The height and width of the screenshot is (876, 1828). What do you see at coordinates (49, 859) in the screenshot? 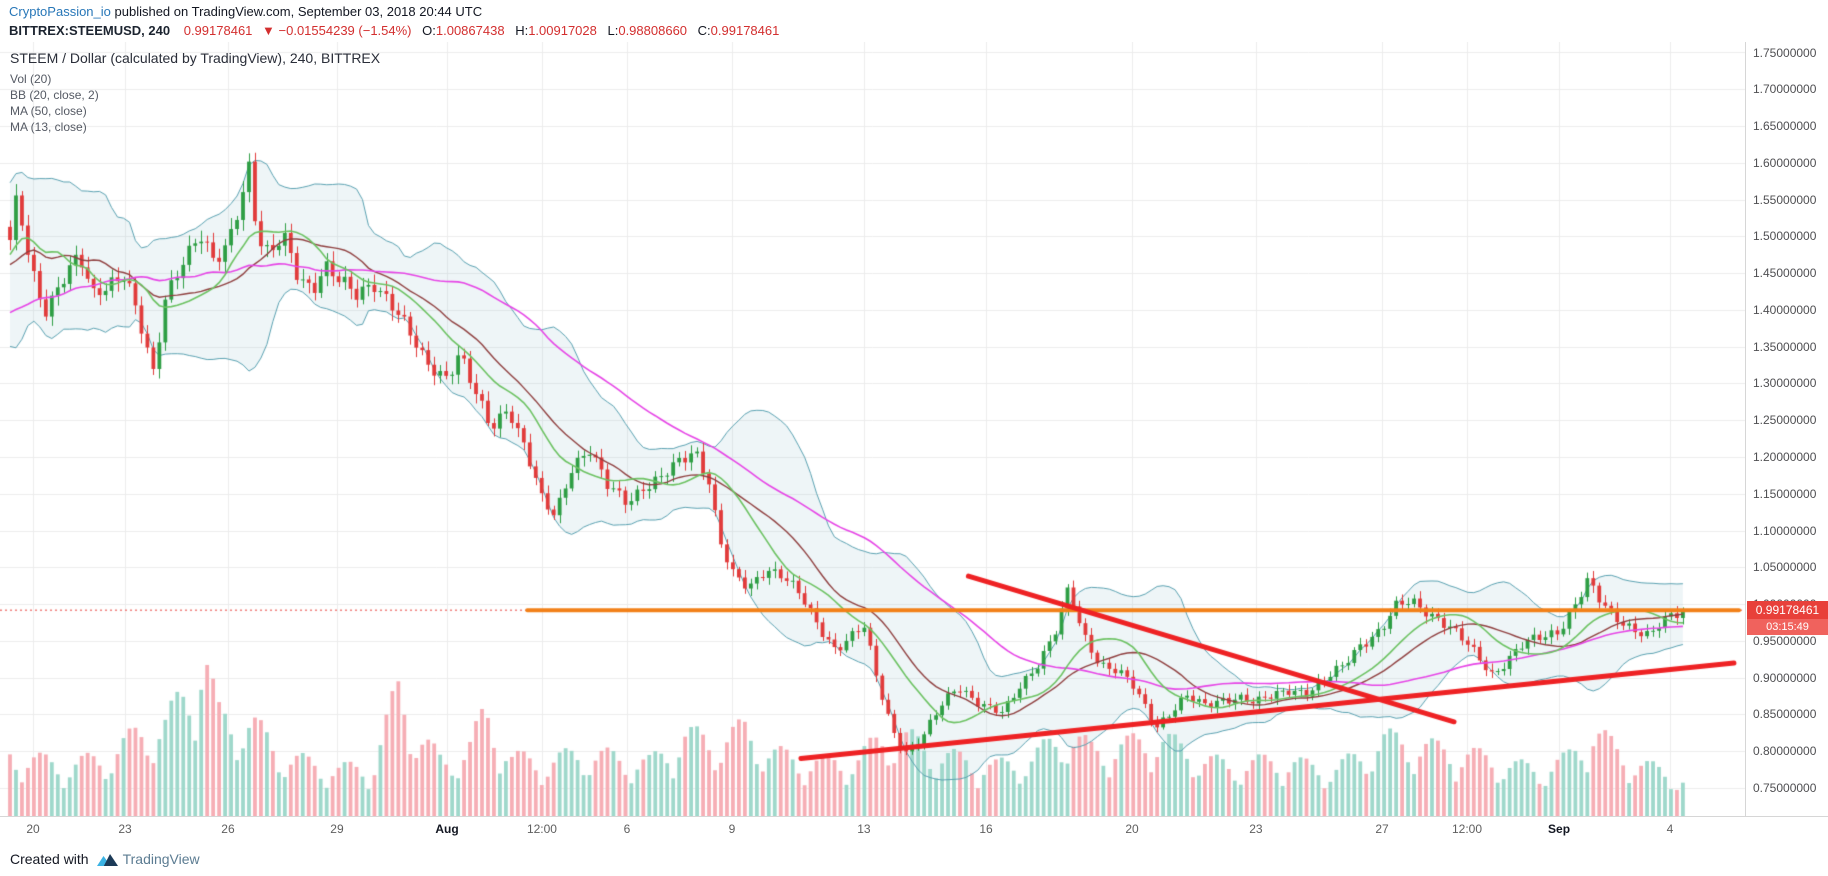
I see `created-with-text: Created with` at bounding box center [49, 859].